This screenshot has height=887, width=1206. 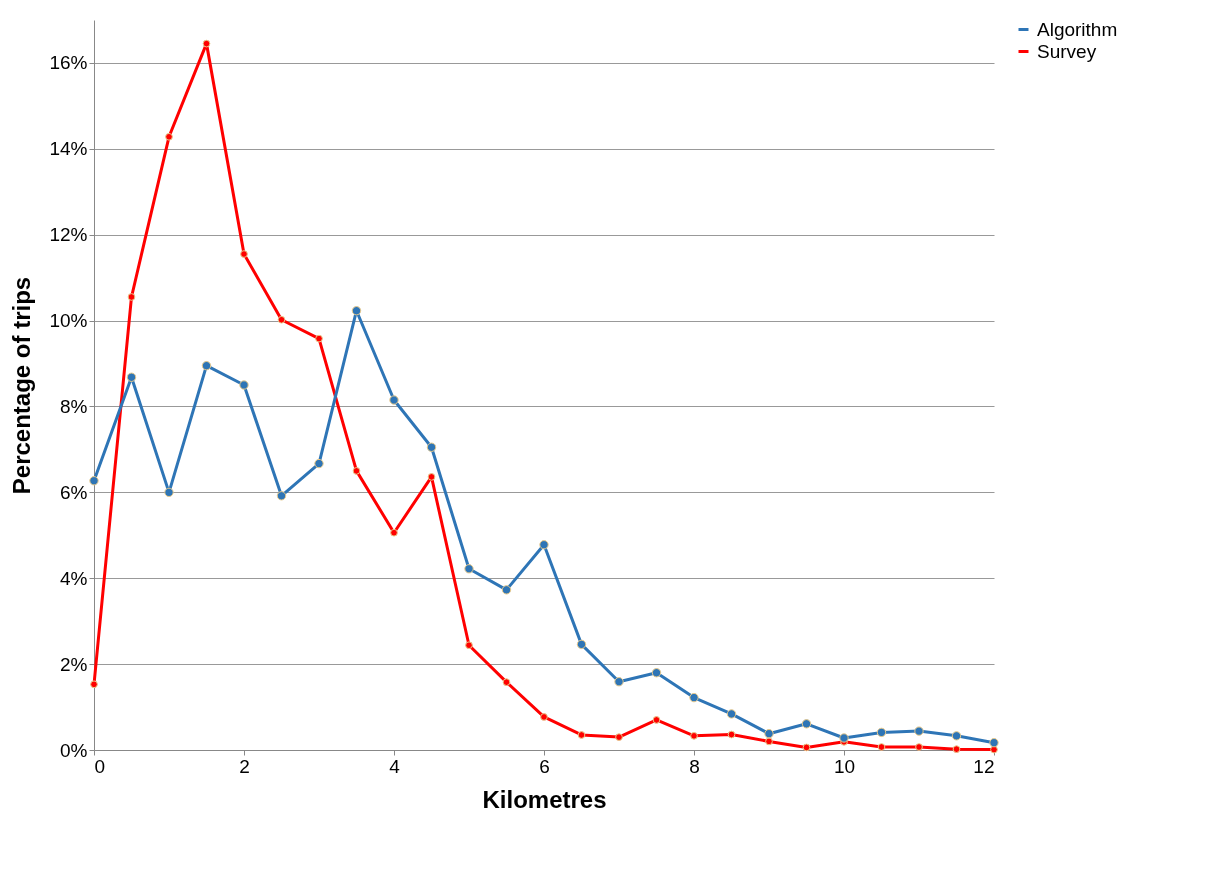 I want to click on y-axis-title: Percentage of trips, so click(x=22, y=385).